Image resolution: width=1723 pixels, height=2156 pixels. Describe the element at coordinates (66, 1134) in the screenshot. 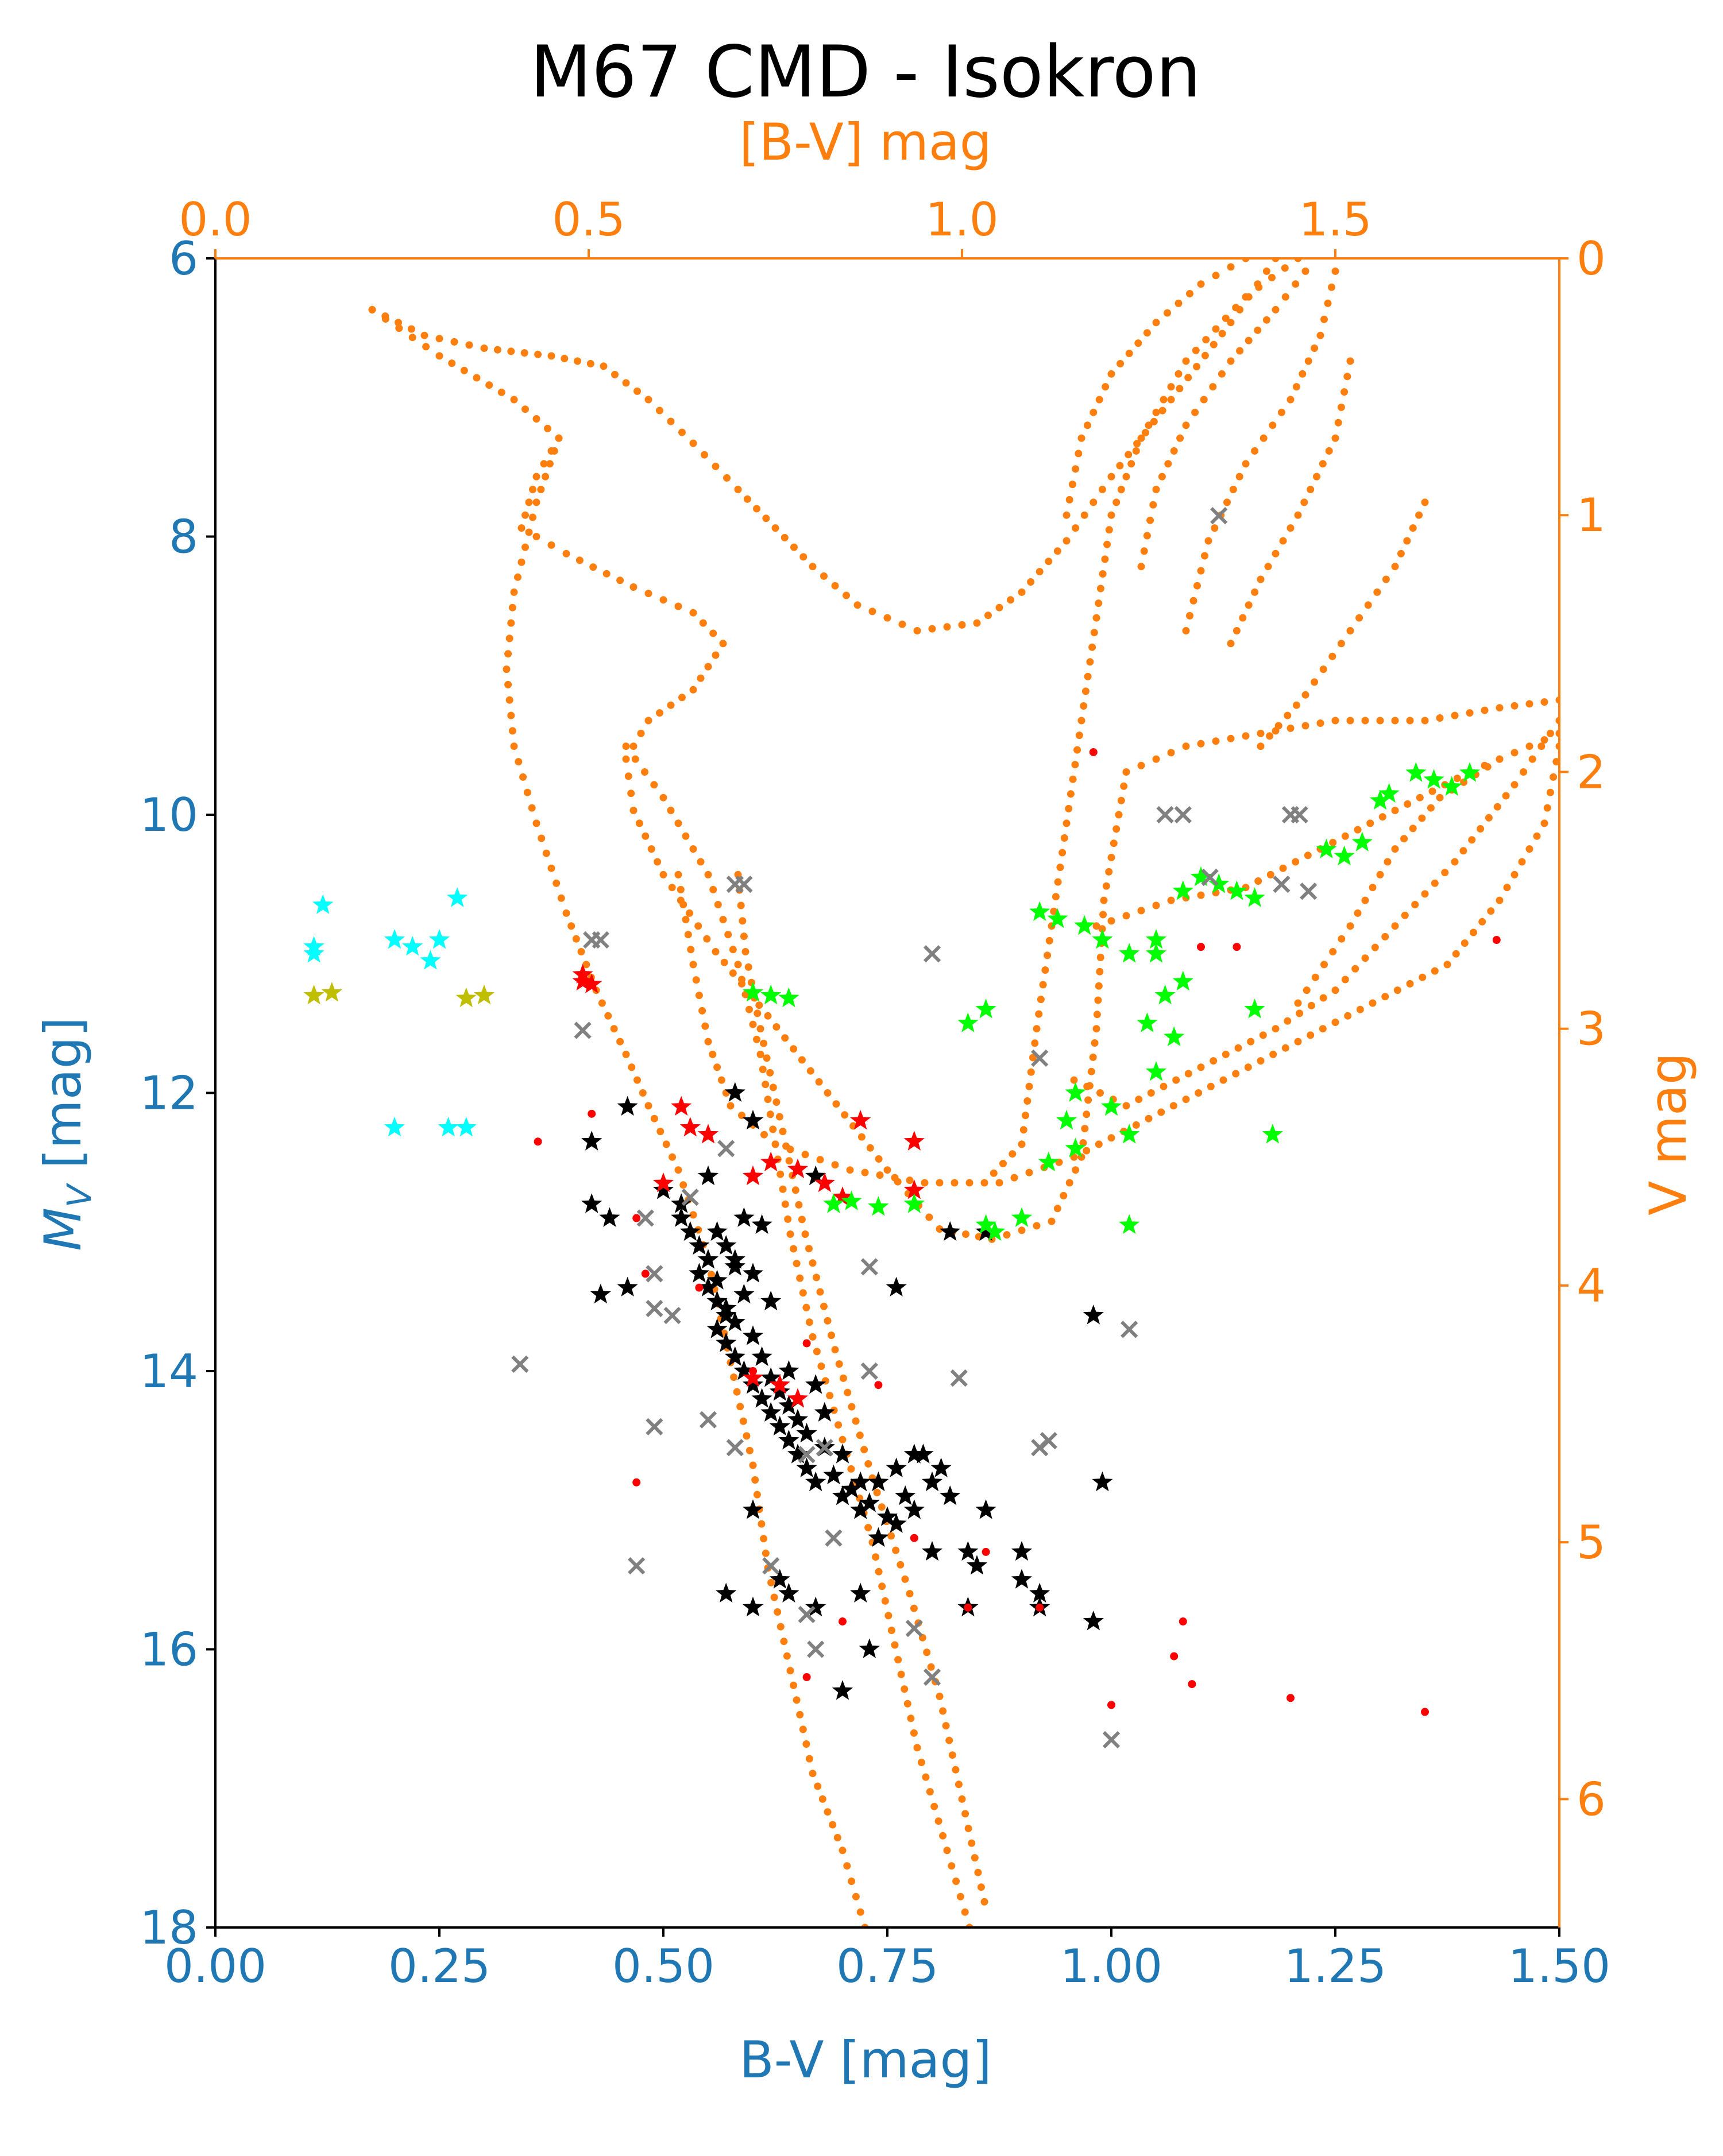

I see `left-y-axis-label: MV [mag]` at that location.